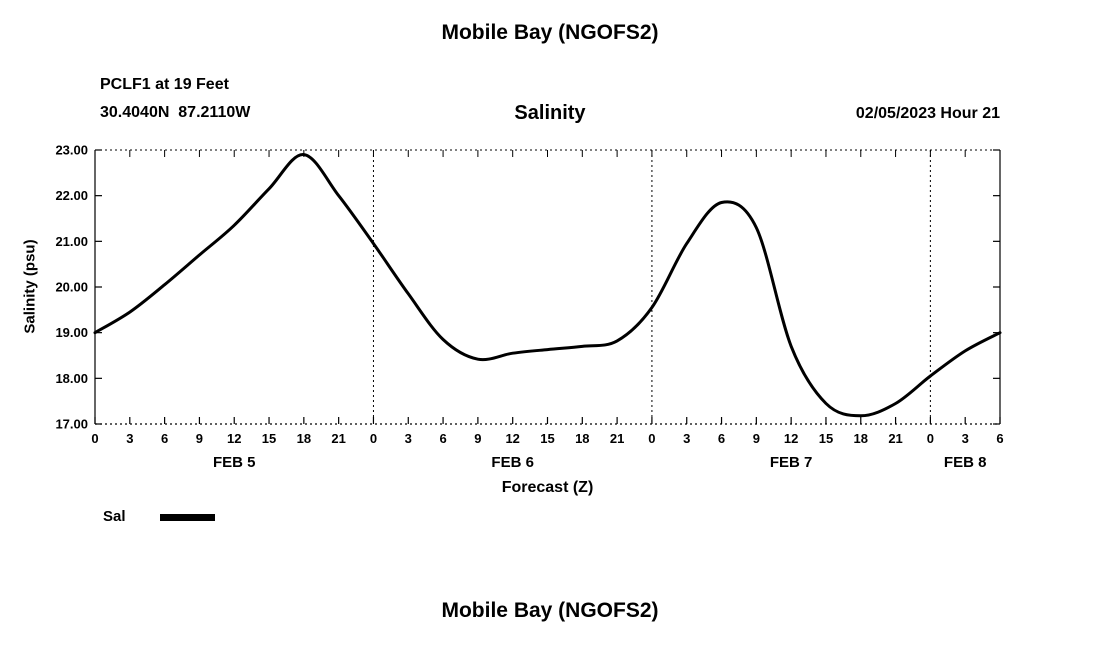 The width and height of the screenshot is (1100, 650). What do you see at coordinates (114, 516) in the screenshot?
I see `legend-label: Sal` at bounding box center [114, 516].